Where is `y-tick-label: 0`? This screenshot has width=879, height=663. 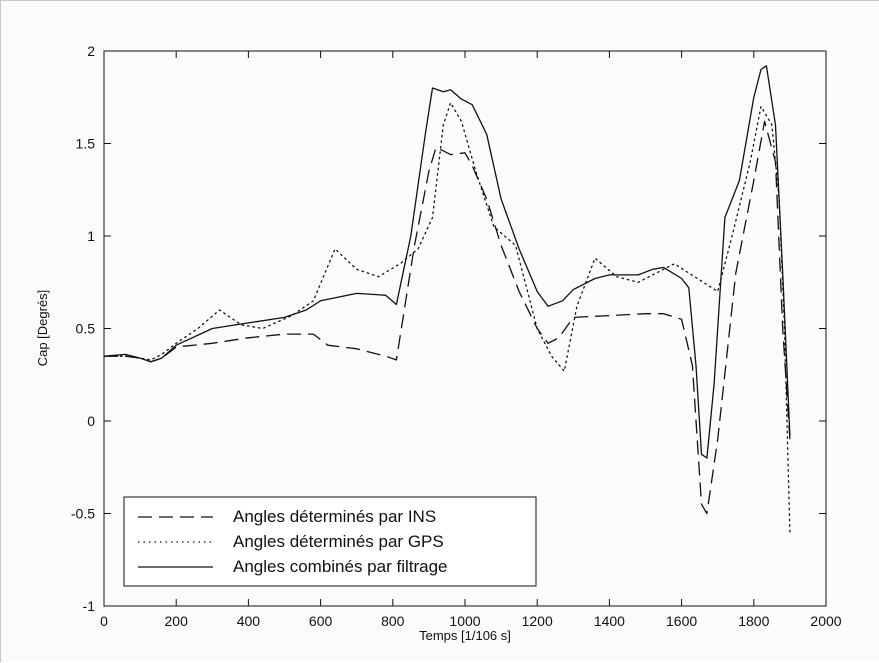 y-tick-label: 0 is located at coordinates (91, 421).